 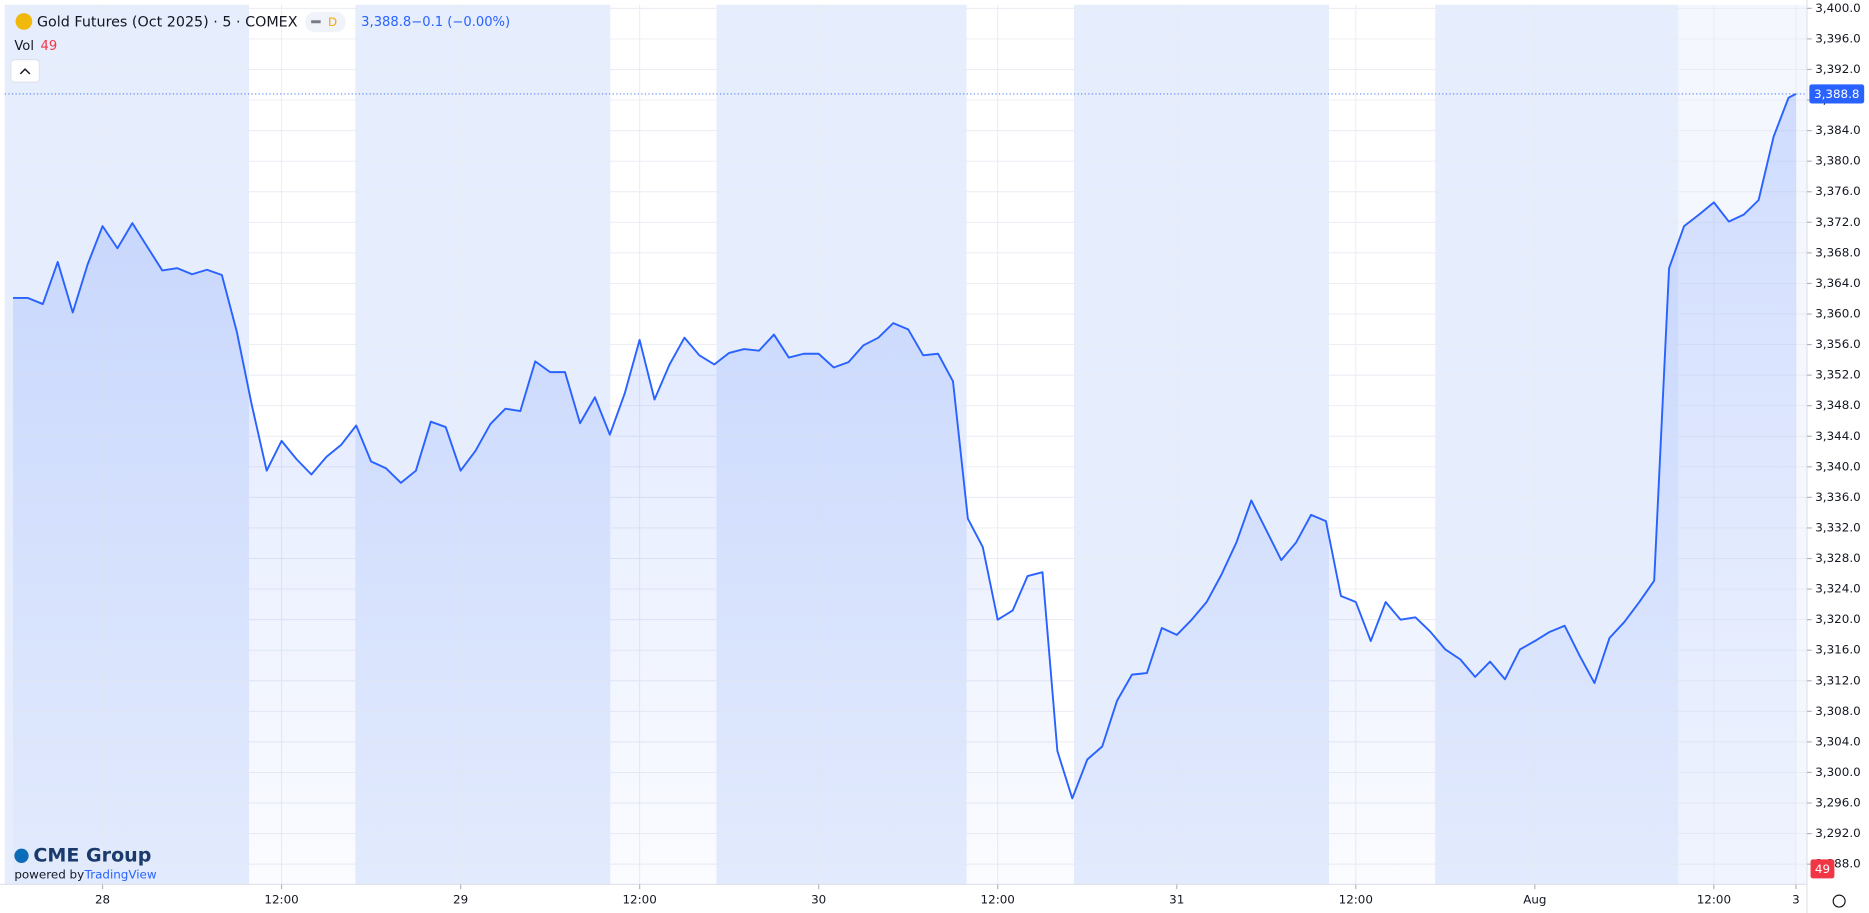 What do you see at coordinates (1837, 589) in the screenshot?
I see `y-tick-label: 3,324.0` at bounding box center [1837, 589].